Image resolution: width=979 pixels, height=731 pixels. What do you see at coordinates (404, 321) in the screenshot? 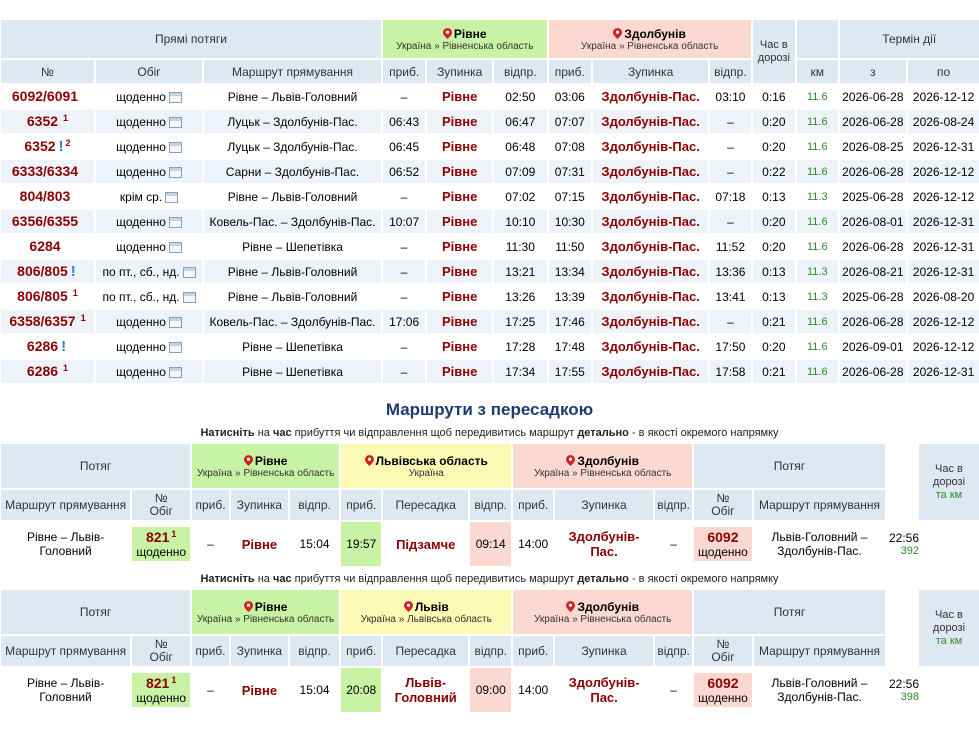
I see `arrival-time: 17:06` at bounding box center [404, 321].